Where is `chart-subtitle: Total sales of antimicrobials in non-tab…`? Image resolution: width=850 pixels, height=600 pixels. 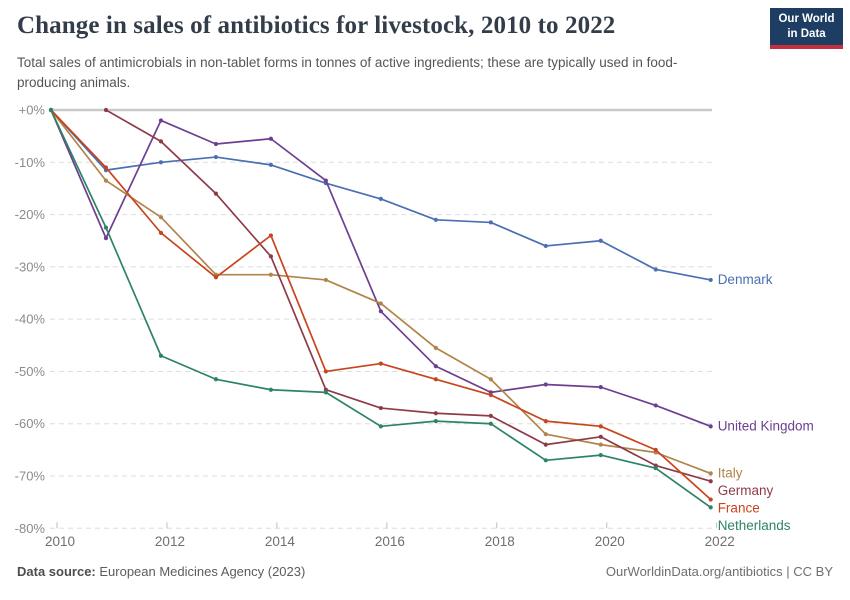
chart-subtitle: Total sales of antimicrobials in non-tab… is located at coordinates (347, 72).